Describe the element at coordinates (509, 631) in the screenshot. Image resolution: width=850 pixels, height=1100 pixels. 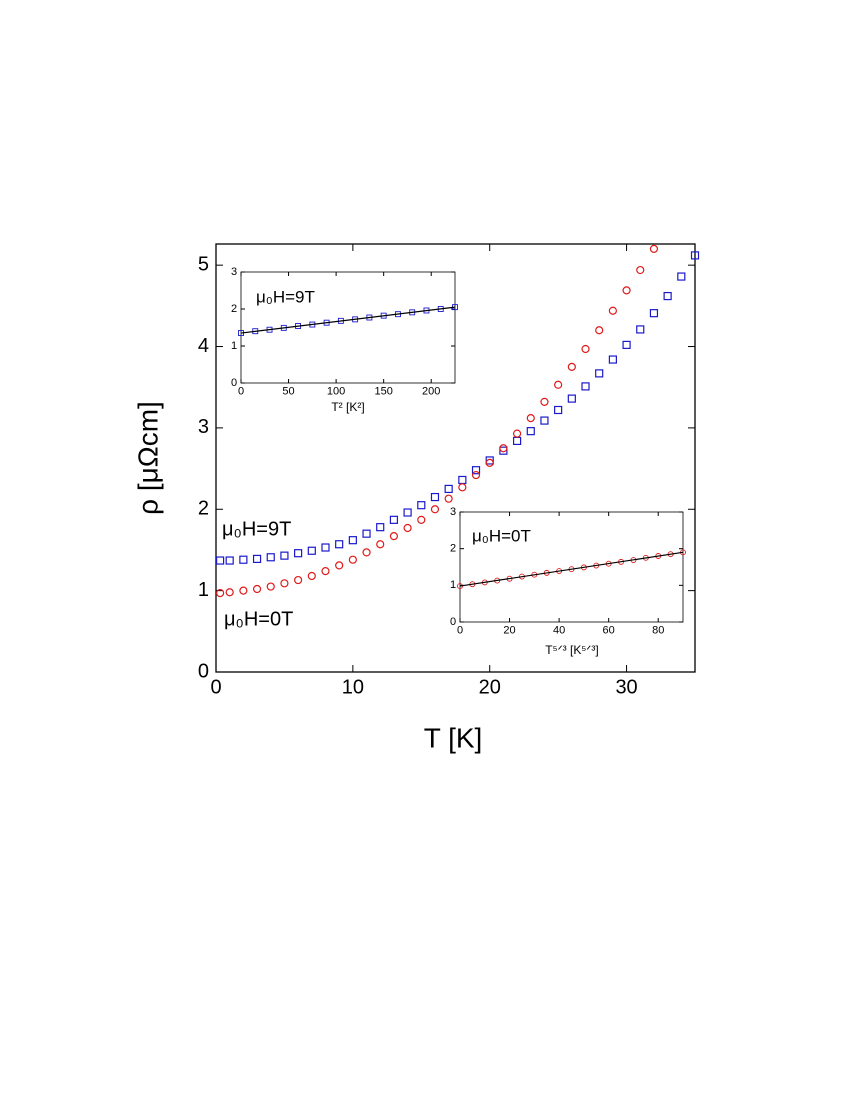
I see `x-tick-label: 20` at that location.